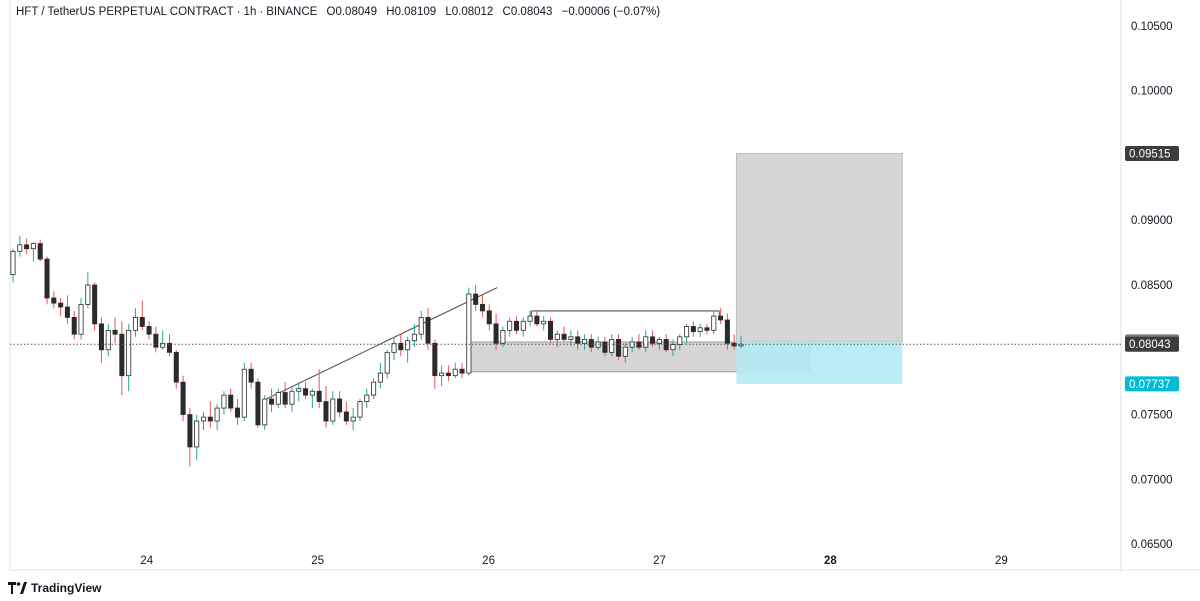 The height and width of the screenshot is (601, 1200). What do you see at coordinates (54, 588) in the screenshot?
I see `tradingview-logo: TradingView` at bounding box center [54, 588].